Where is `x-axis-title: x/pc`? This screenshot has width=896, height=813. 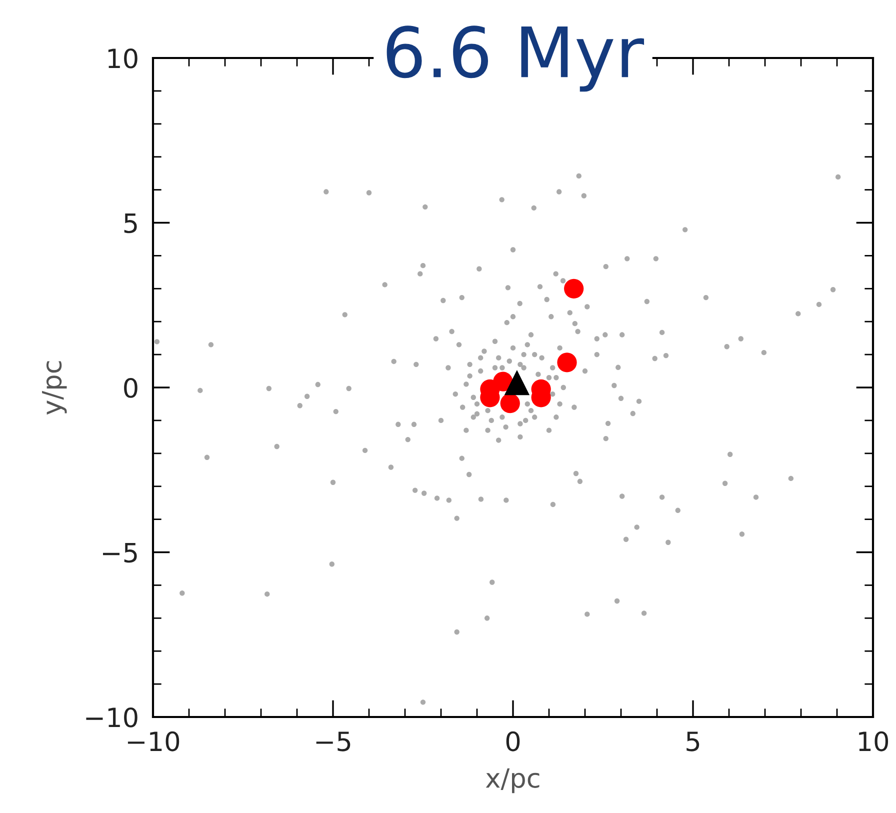 x-axis-title: x/pc is located at coordinates (513, 781).